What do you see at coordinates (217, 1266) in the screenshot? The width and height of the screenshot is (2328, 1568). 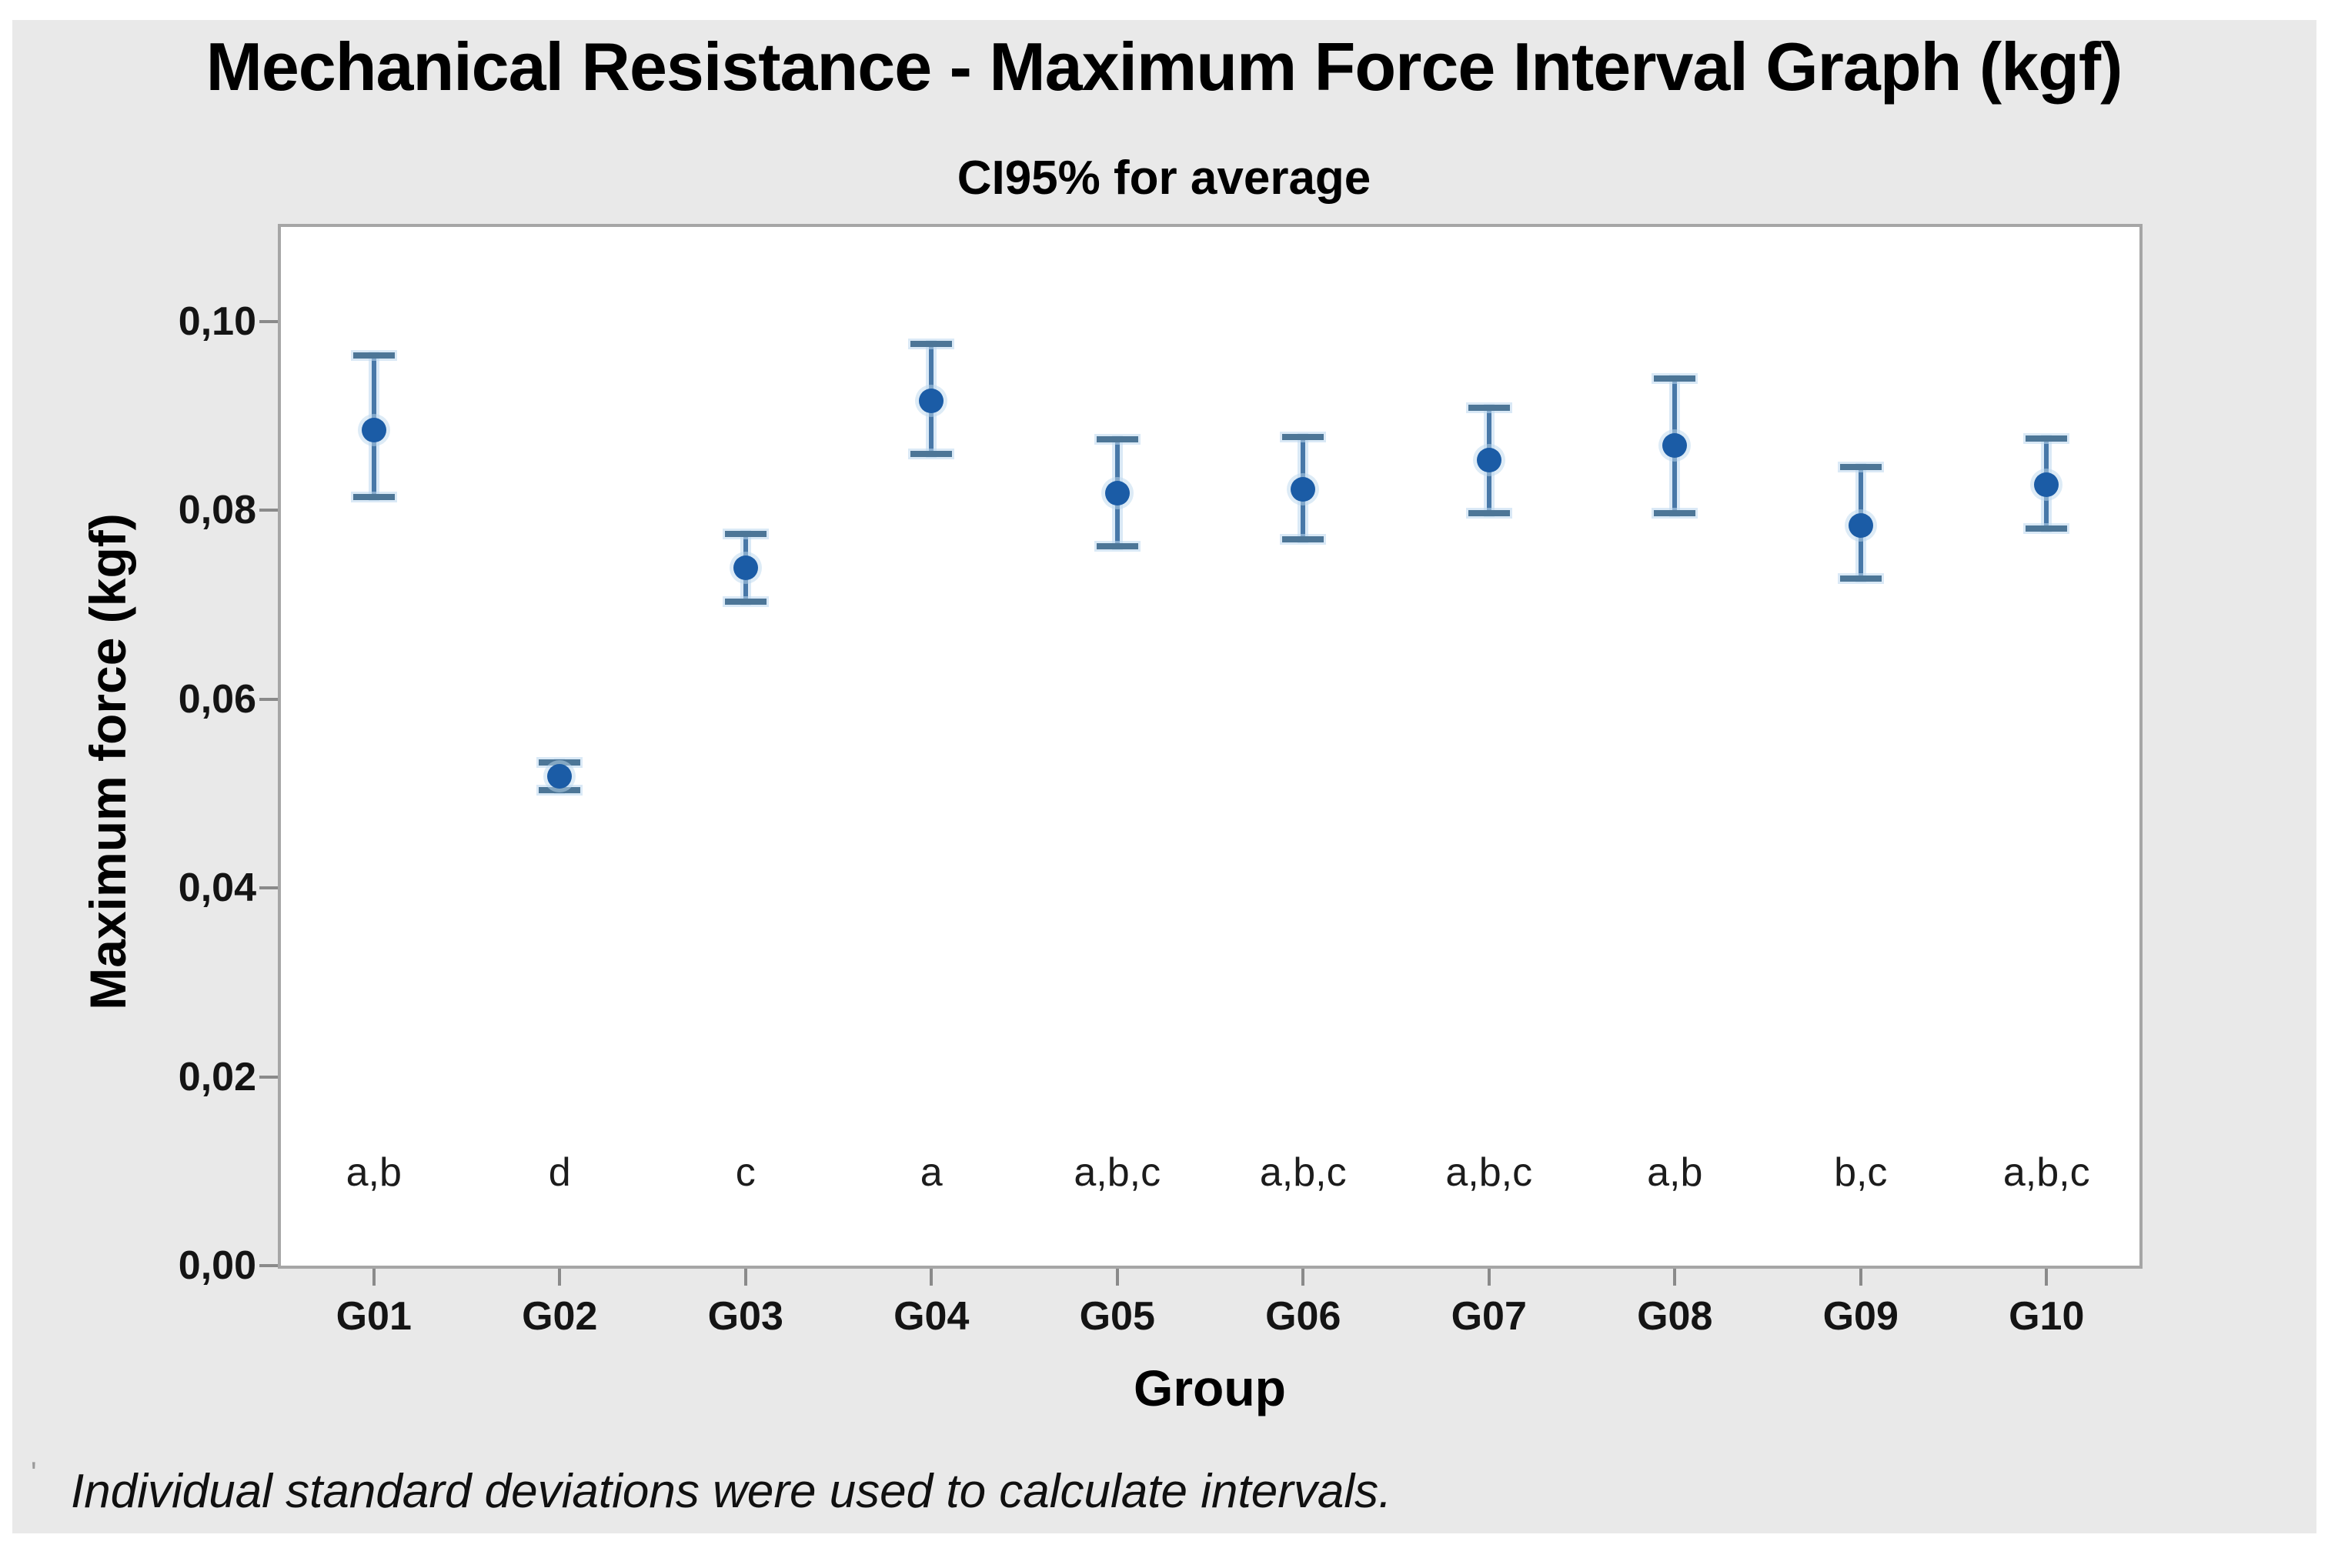 I see `y-tick-label: 0,00` at bounding box center [217, 1266].